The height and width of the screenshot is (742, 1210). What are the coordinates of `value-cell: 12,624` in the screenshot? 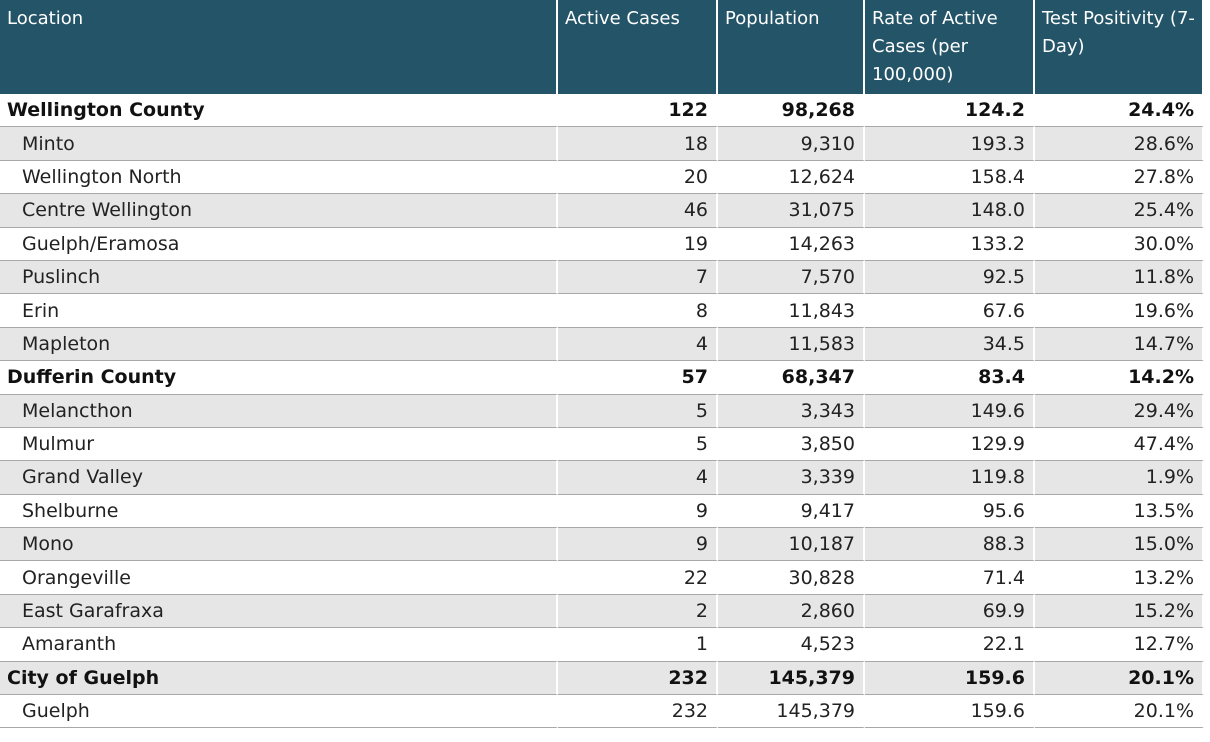 It's located at (791, 177).